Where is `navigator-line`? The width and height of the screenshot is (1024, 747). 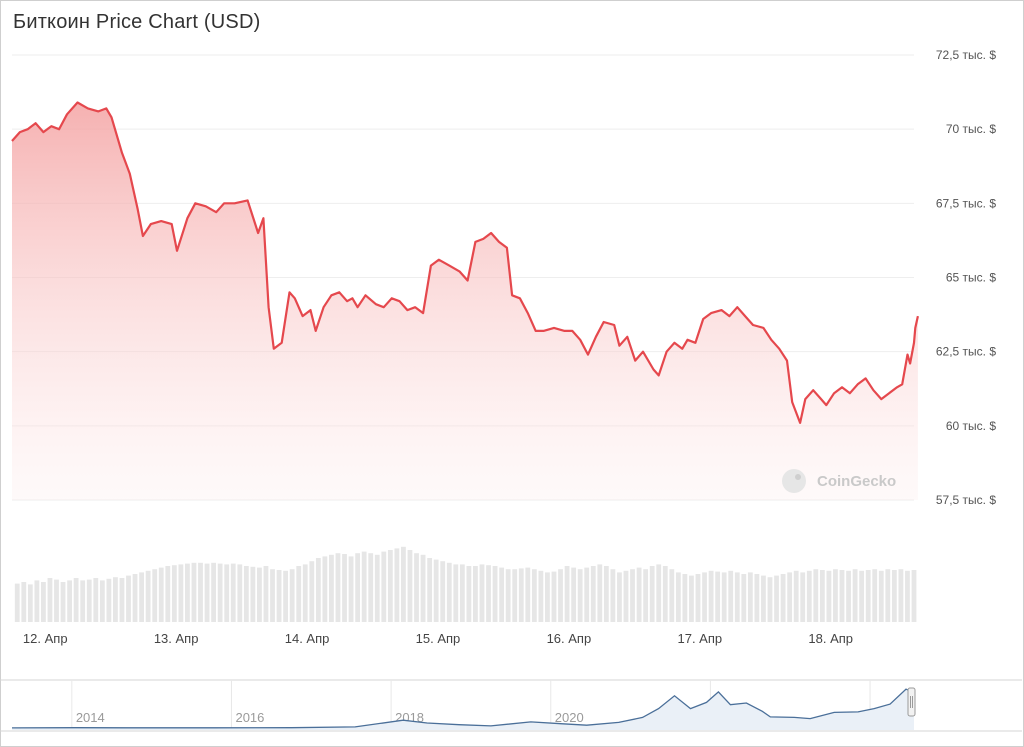
navigator-line is located at coordinates (463, 708).